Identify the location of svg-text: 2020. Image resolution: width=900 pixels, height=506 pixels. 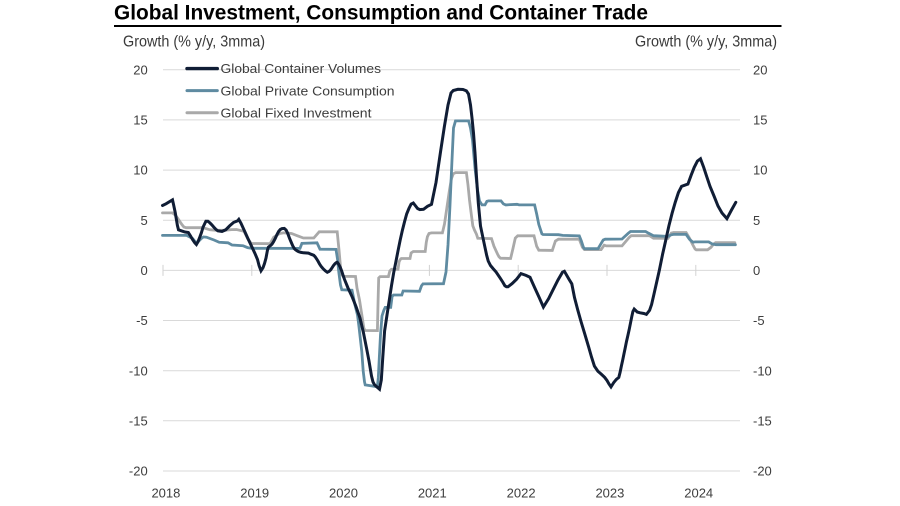
(343, 493).